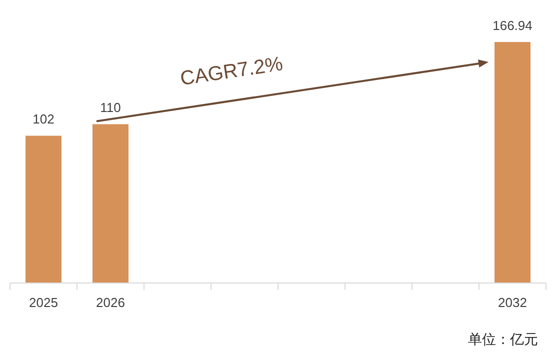 This screenshot has height=356, width=556. I want to click on data-label: 102, so click(43, 119).